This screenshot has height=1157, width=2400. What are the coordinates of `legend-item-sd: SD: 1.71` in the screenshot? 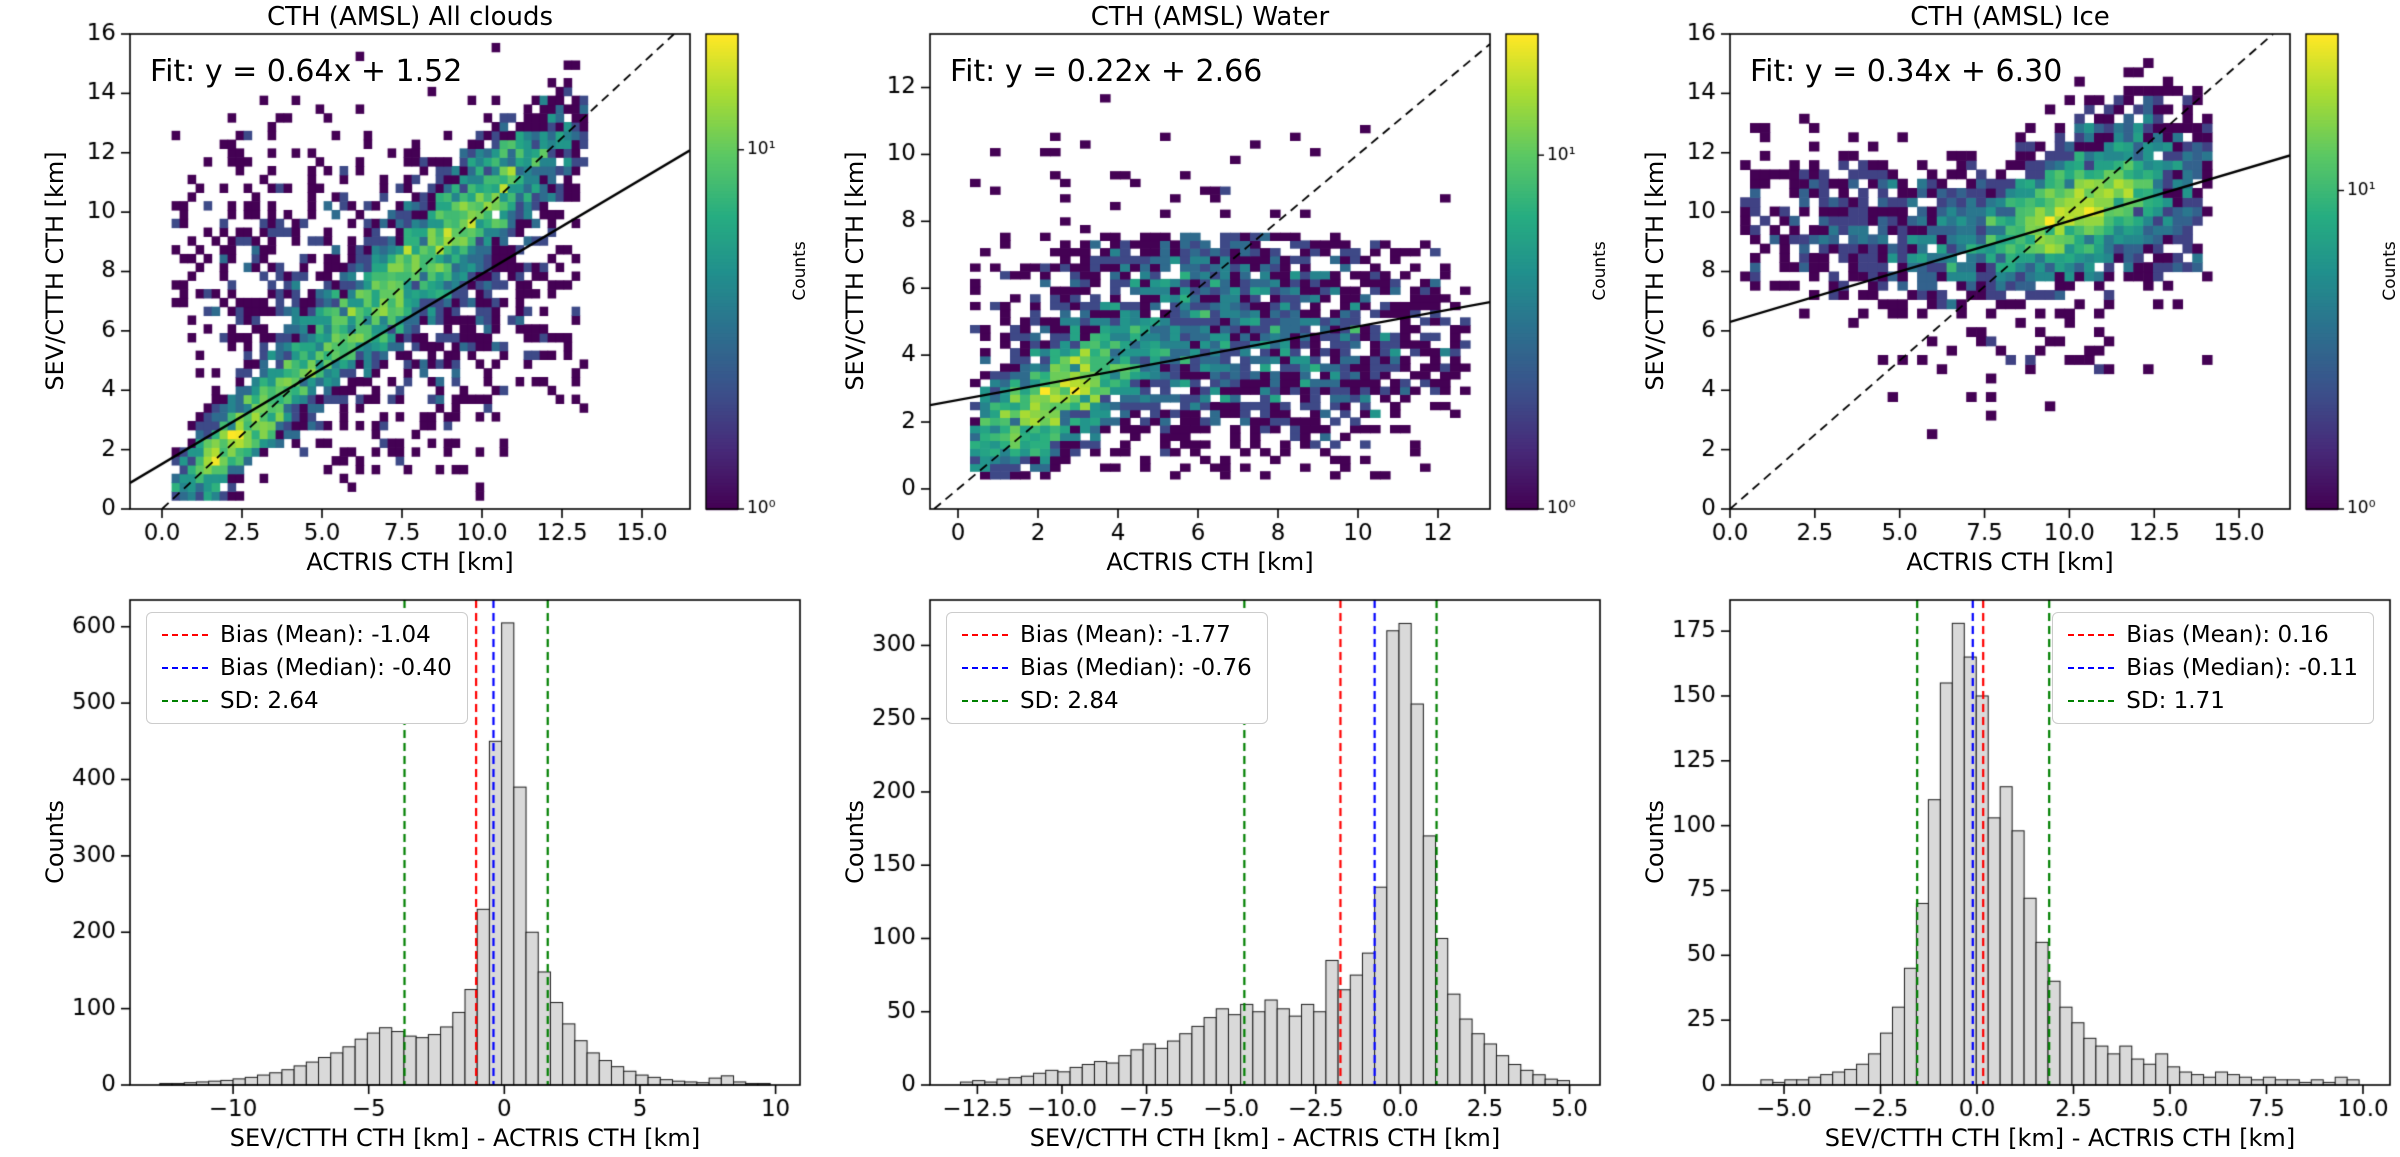 It's located at (2213, 701).